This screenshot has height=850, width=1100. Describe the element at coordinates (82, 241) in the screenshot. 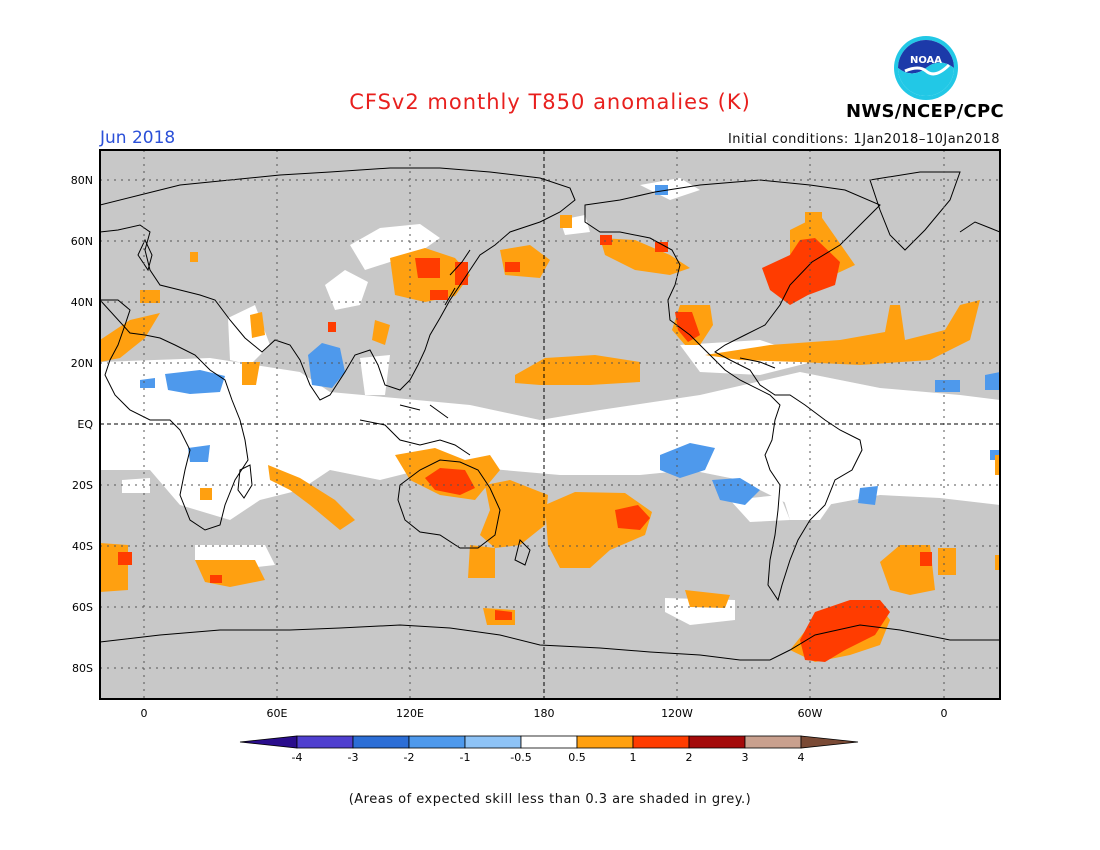

I see `lat-label: 60N` at that location.